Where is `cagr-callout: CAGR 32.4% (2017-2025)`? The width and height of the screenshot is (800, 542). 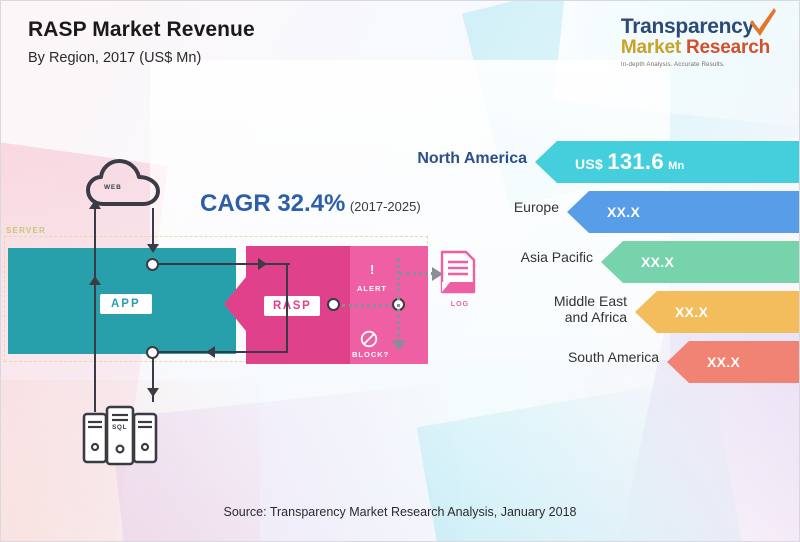
cagr-callout: CAGR 32.4% (2017-2025) is located at coordinates (310, 204).